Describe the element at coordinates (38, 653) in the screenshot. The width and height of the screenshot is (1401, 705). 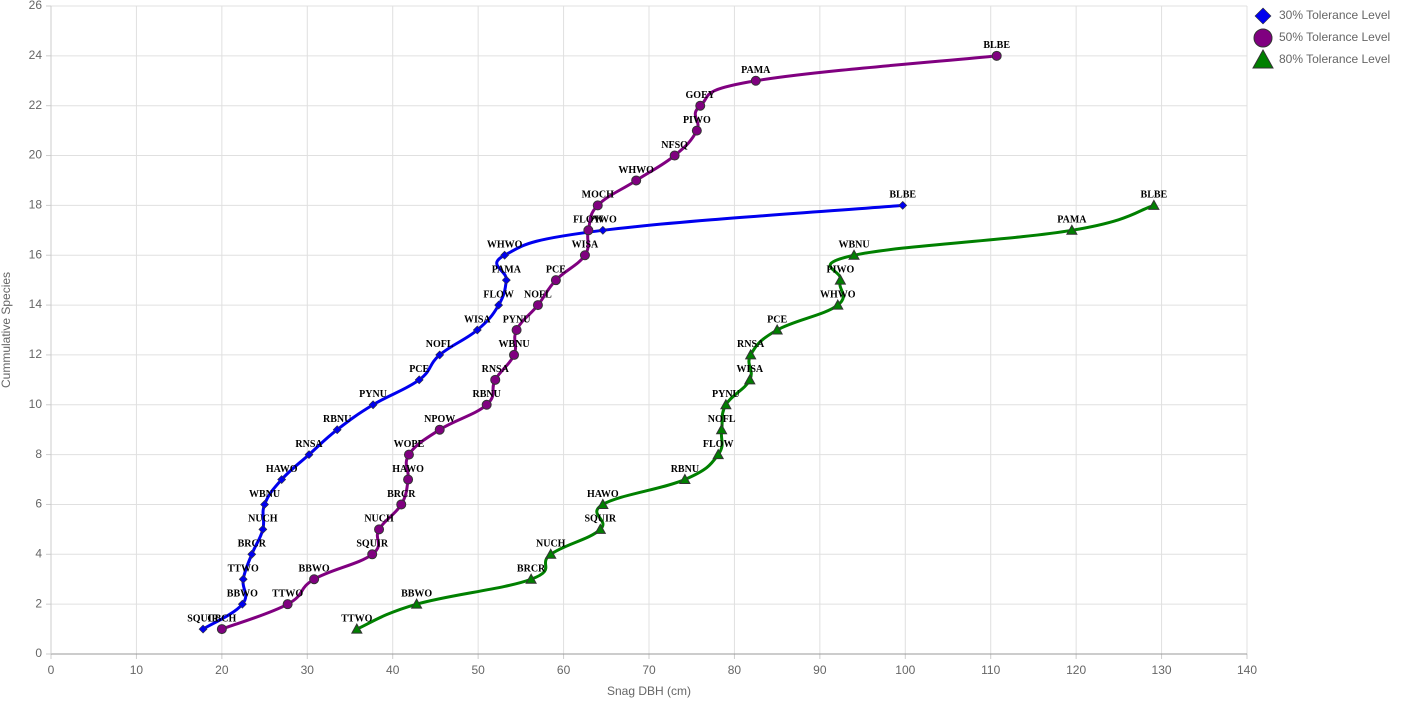
I see `y-tick-label: 0` at that location.